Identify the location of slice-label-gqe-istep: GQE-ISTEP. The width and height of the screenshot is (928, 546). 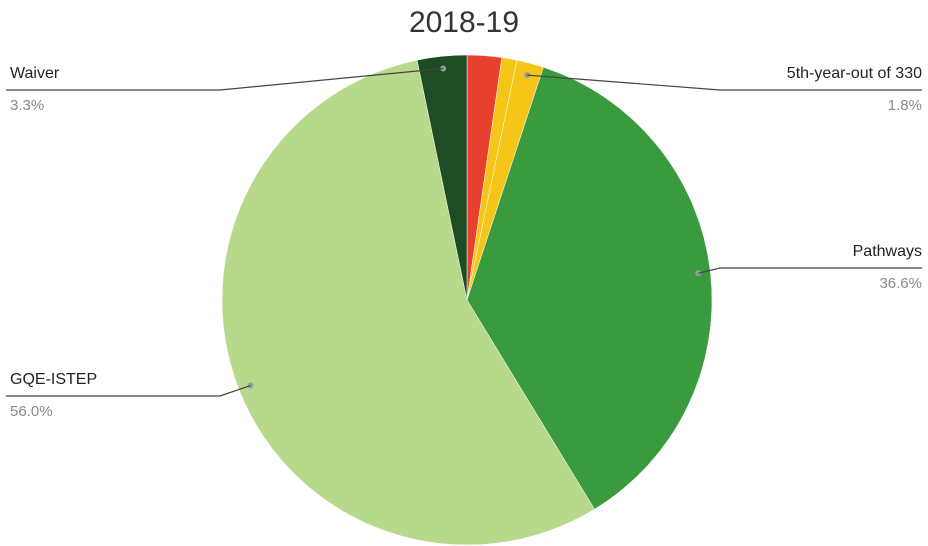
(53, 379).